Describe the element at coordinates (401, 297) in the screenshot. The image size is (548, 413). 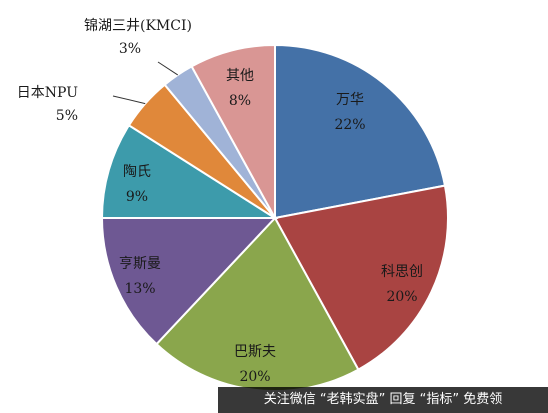
I see `slice-percent-1: 20%` at that location.